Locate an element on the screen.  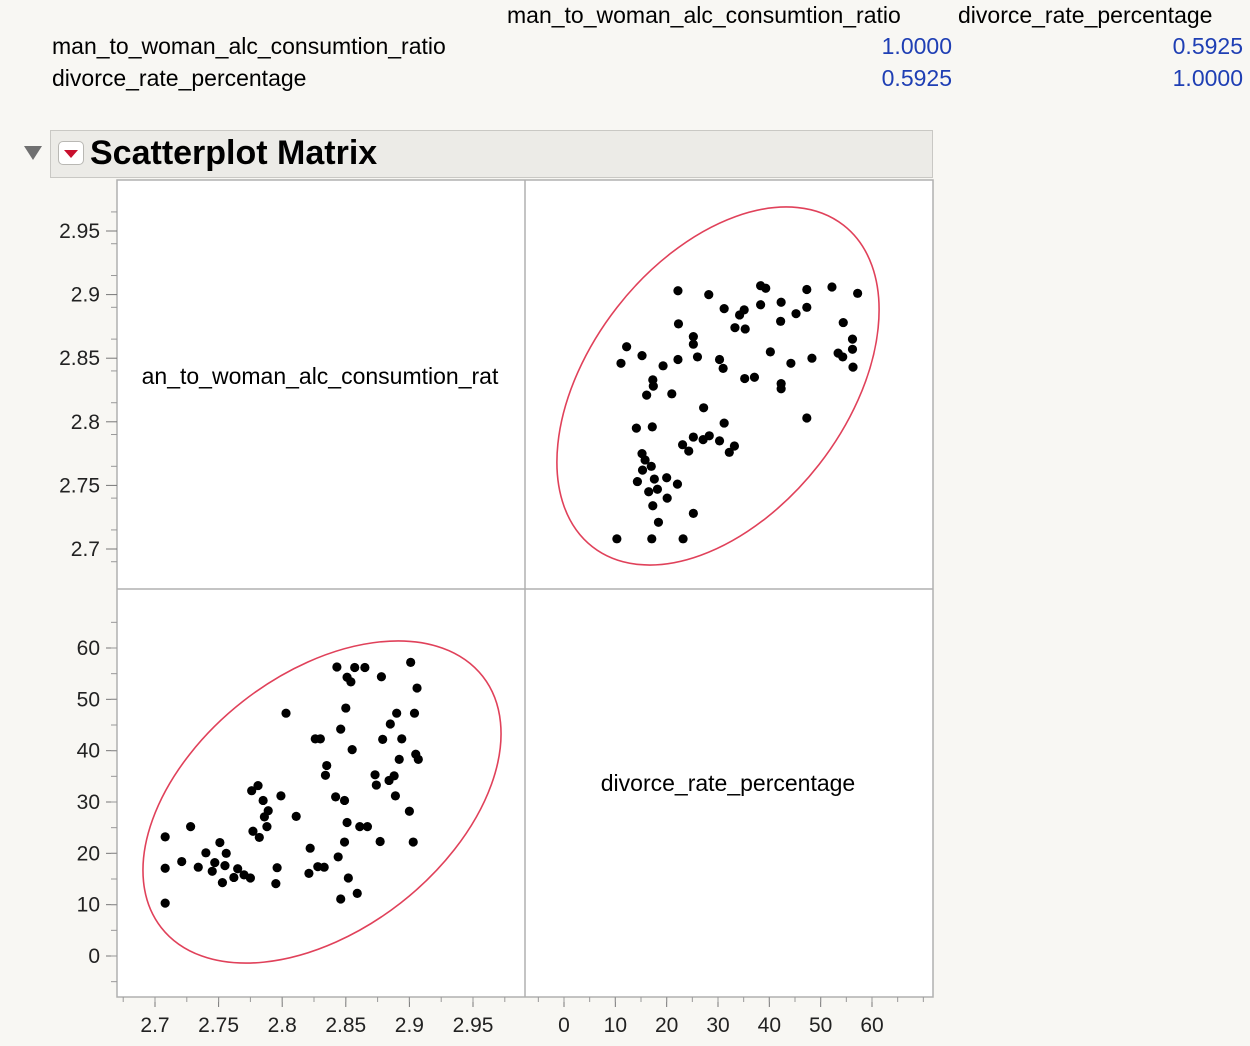
diagonal-label-divorce: divorce_rate_percentage is located at coordinates (728, 783).